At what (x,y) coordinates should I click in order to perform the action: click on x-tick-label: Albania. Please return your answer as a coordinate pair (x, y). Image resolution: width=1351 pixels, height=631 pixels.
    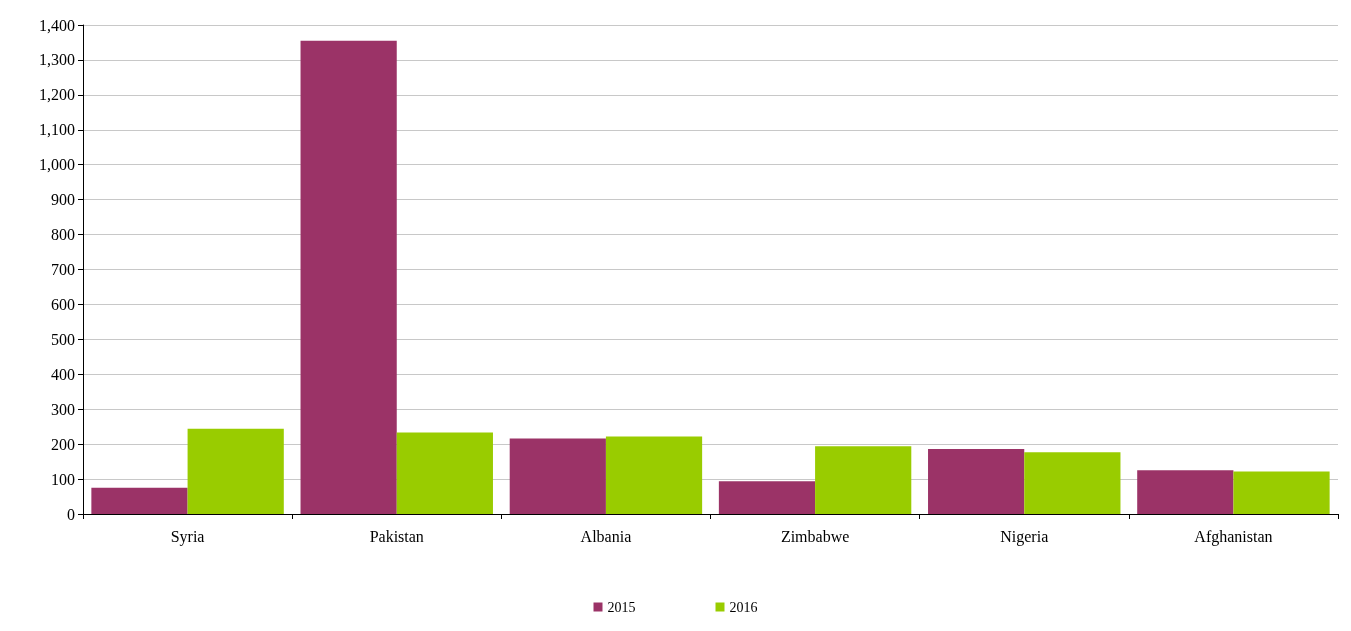
    Looking at the image, I should click on (606, 536).